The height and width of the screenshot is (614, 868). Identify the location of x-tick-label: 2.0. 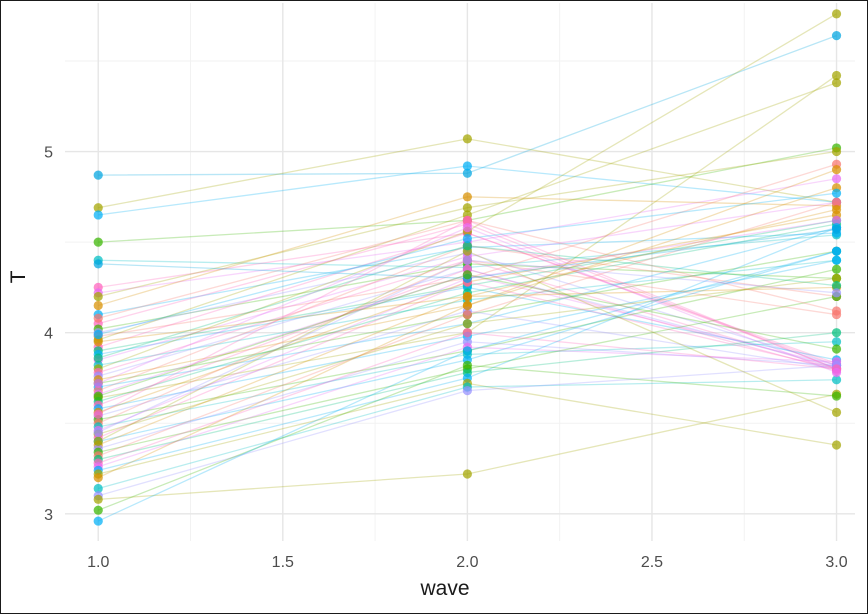
(467, 562).